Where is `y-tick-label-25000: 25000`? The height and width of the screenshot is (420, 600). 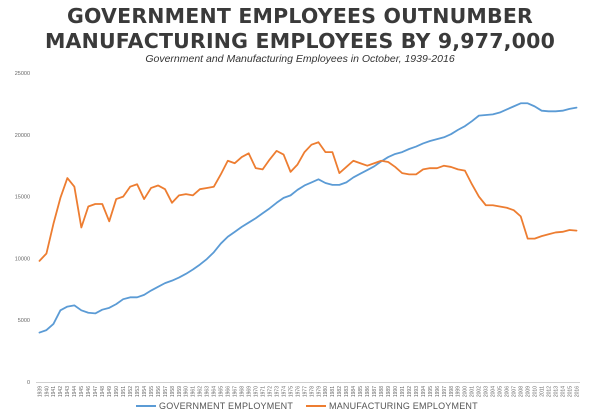 y-tick-label-25000: 25000 is located at coordinates (22, 74).